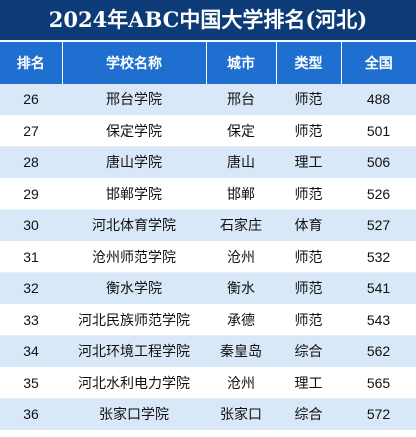 The image size is (416, 437). I want to click on city-cell: 邯郸, so click(241, 194).